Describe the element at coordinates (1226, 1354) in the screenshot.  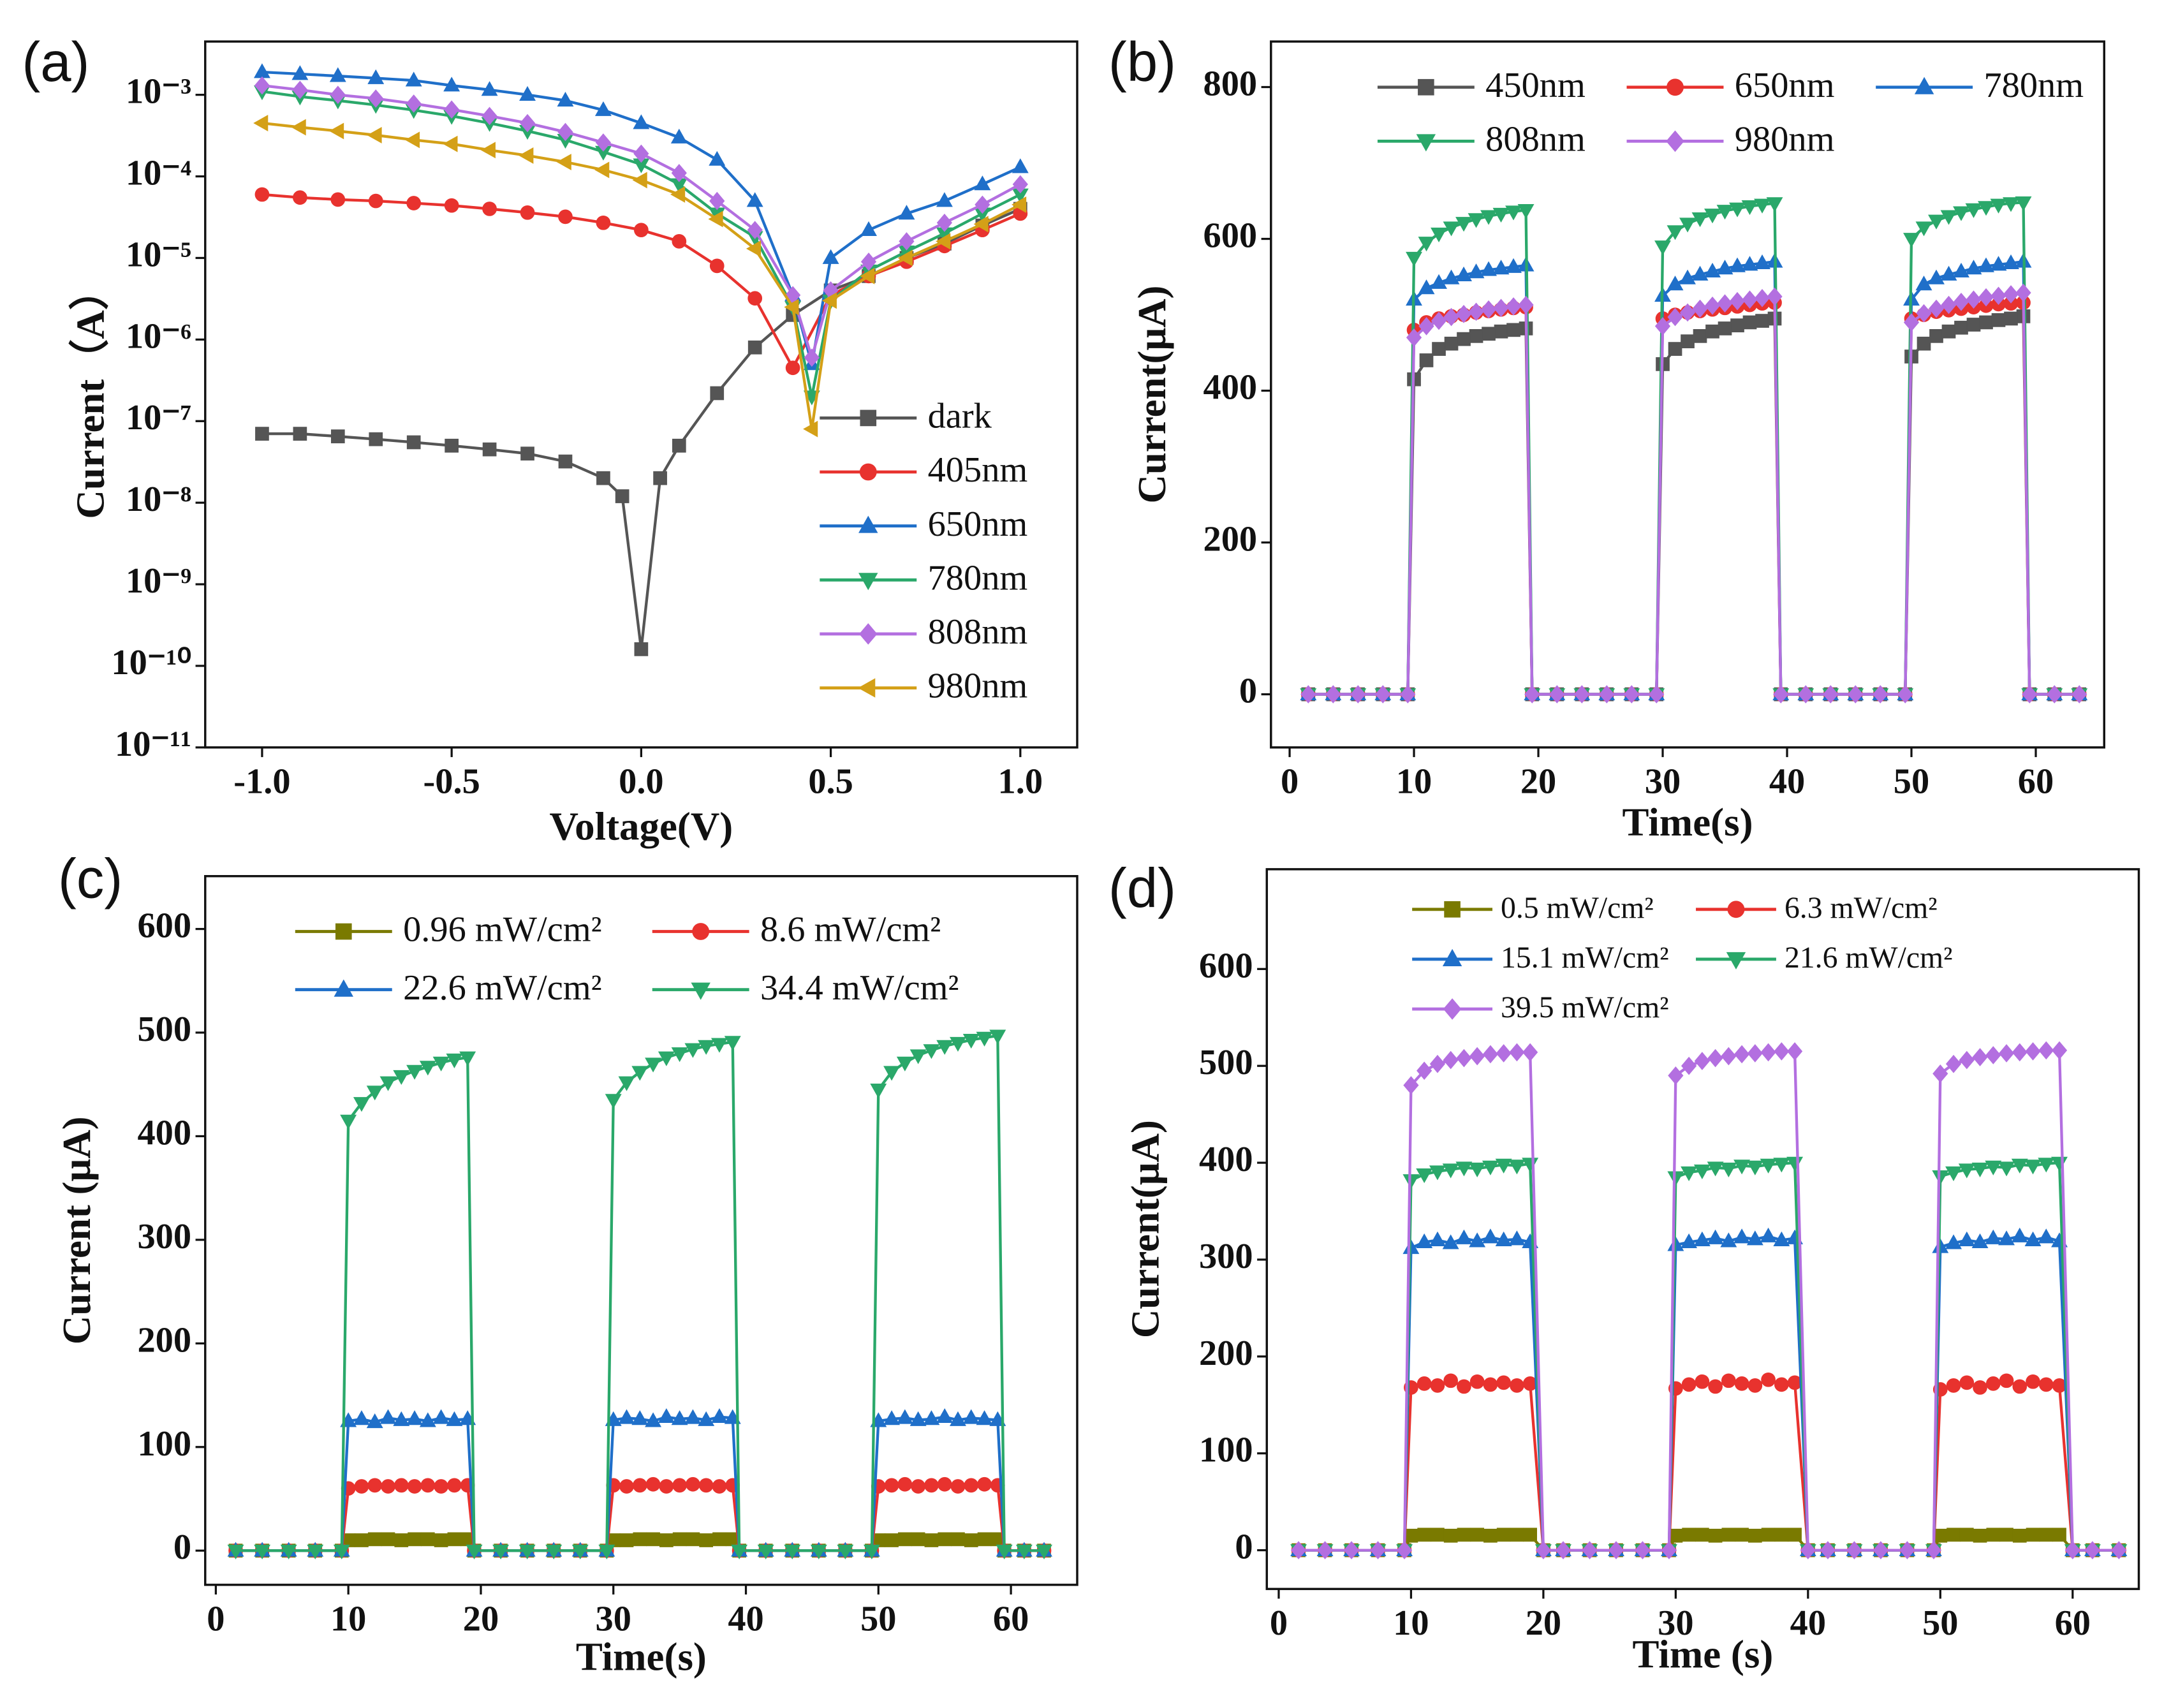
I see `y-tick-label: 200` at that location.